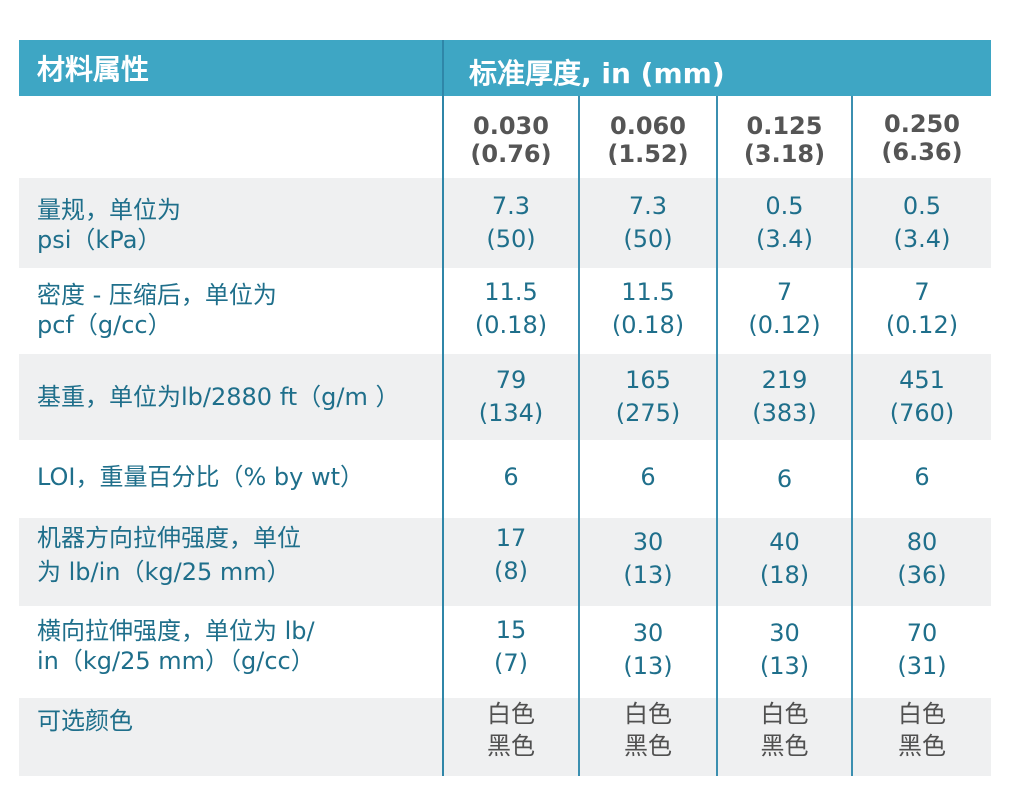 This screenshot has height=790, width=1015. What do you see at coordinates (648, 126) in the screenshot?
I see `thickness-in: 0.060` at bounding box center [648, 126].